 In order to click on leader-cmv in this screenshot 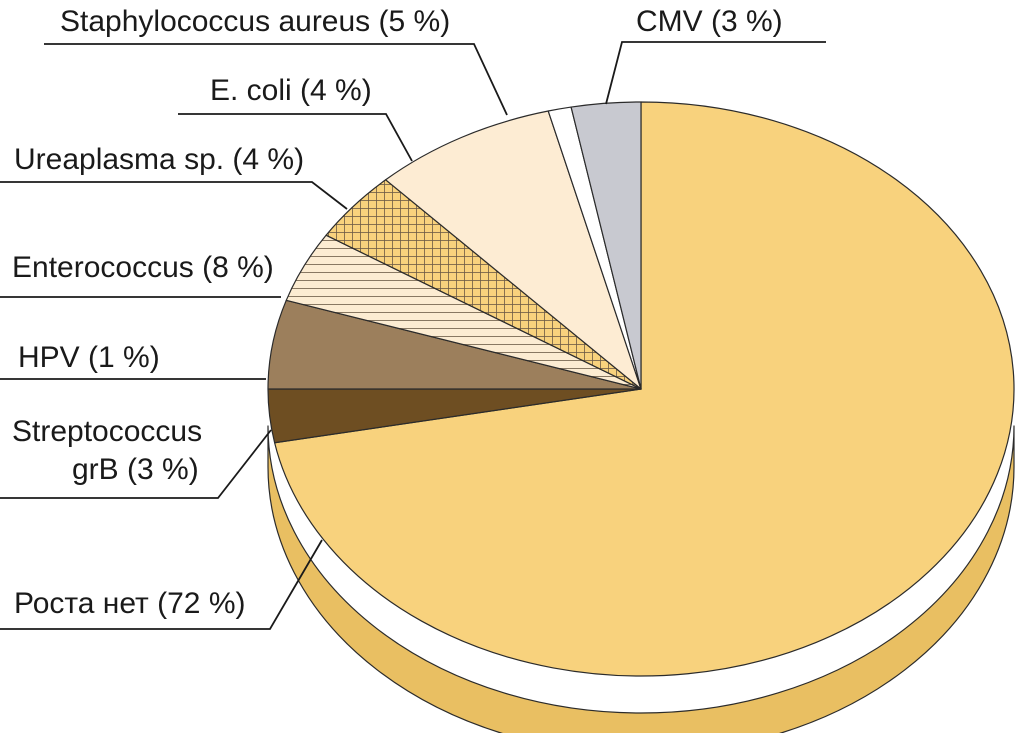, I will do `click(715, 73)`.